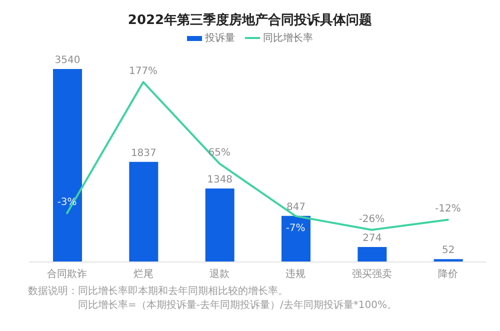 The height and width of the screenshot is (331, 500). I want to click on data-label: 3540, so click(67, 60).